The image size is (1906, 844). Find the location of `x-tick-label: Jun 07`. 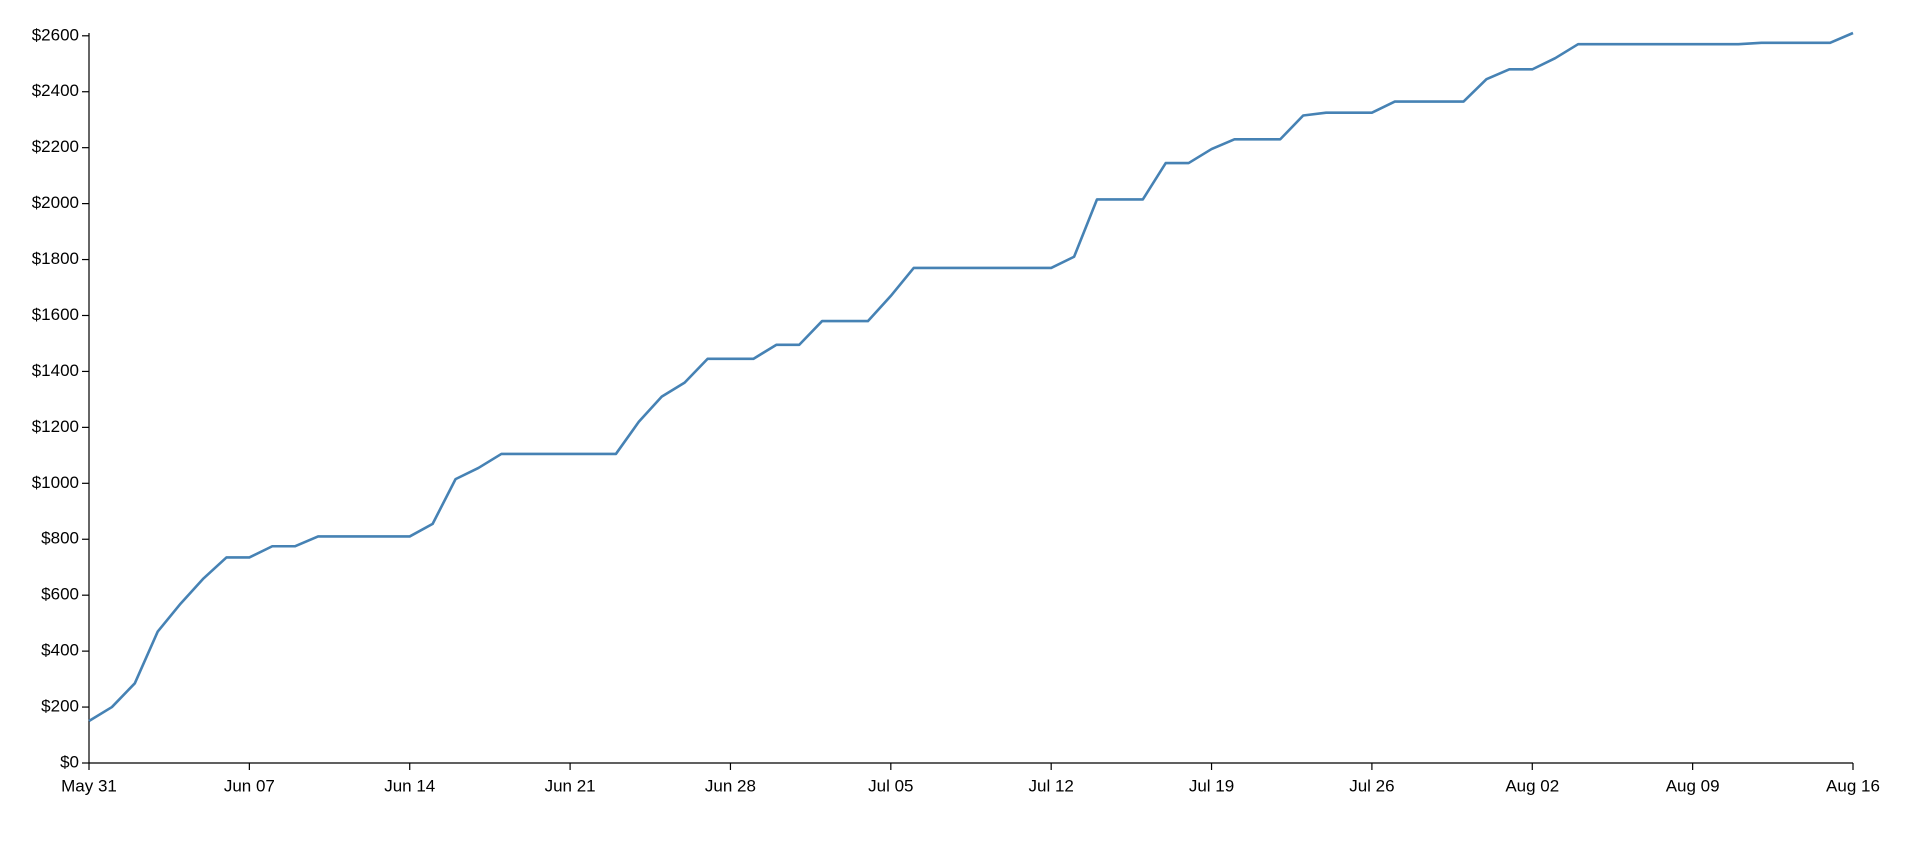

x-tick-label: Jun 07 is located at coordinates (249, 785).